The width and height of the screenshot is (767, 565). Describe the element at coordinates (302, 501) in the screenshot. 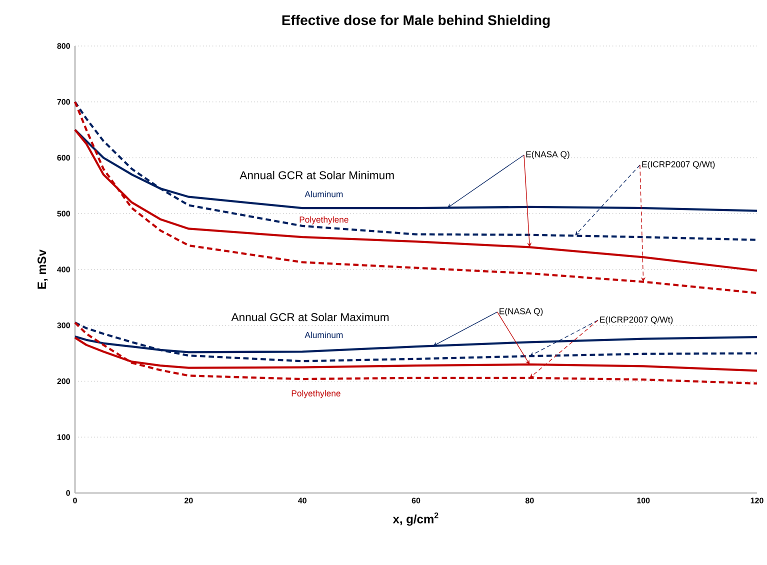

I see `x-tick-label: 40` at that location.